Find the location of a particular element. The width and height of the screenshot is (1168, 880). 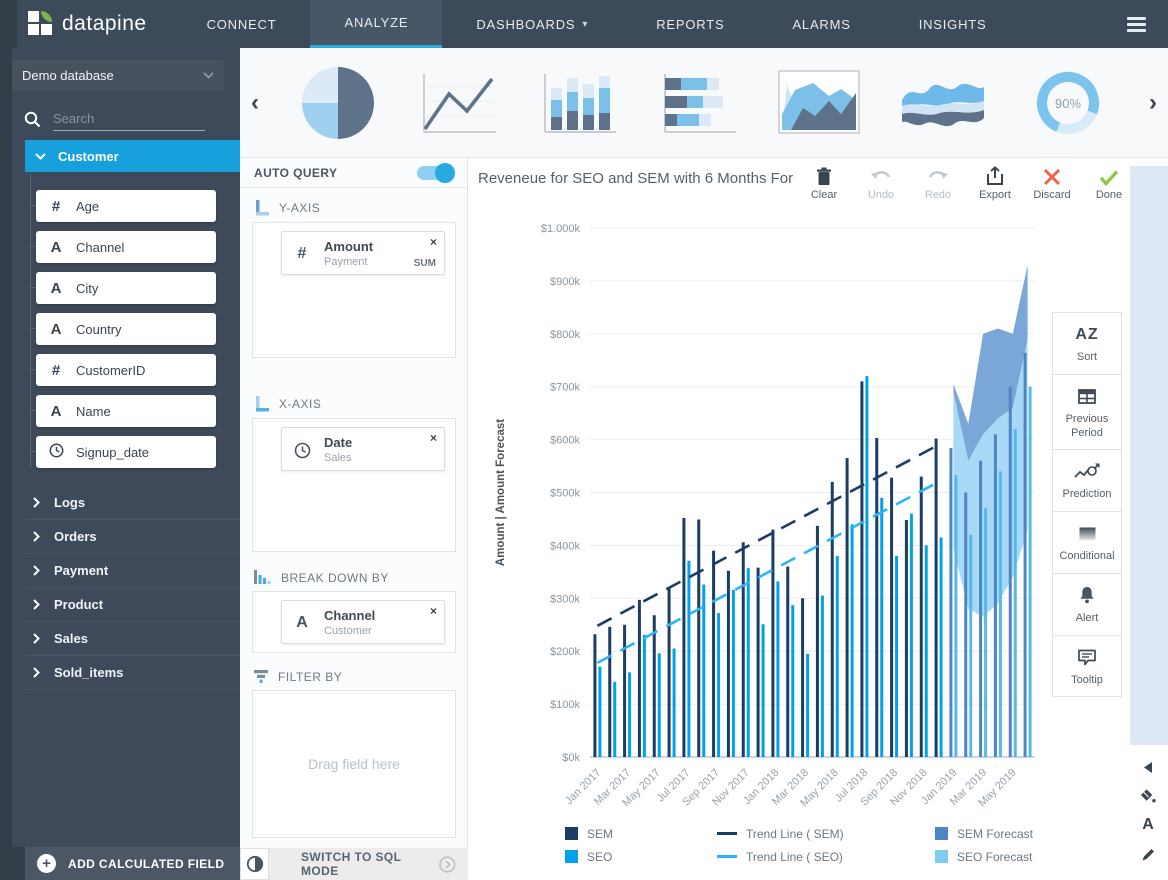

sidebar-table-orders: Orders is located at coordinates (132, 537).